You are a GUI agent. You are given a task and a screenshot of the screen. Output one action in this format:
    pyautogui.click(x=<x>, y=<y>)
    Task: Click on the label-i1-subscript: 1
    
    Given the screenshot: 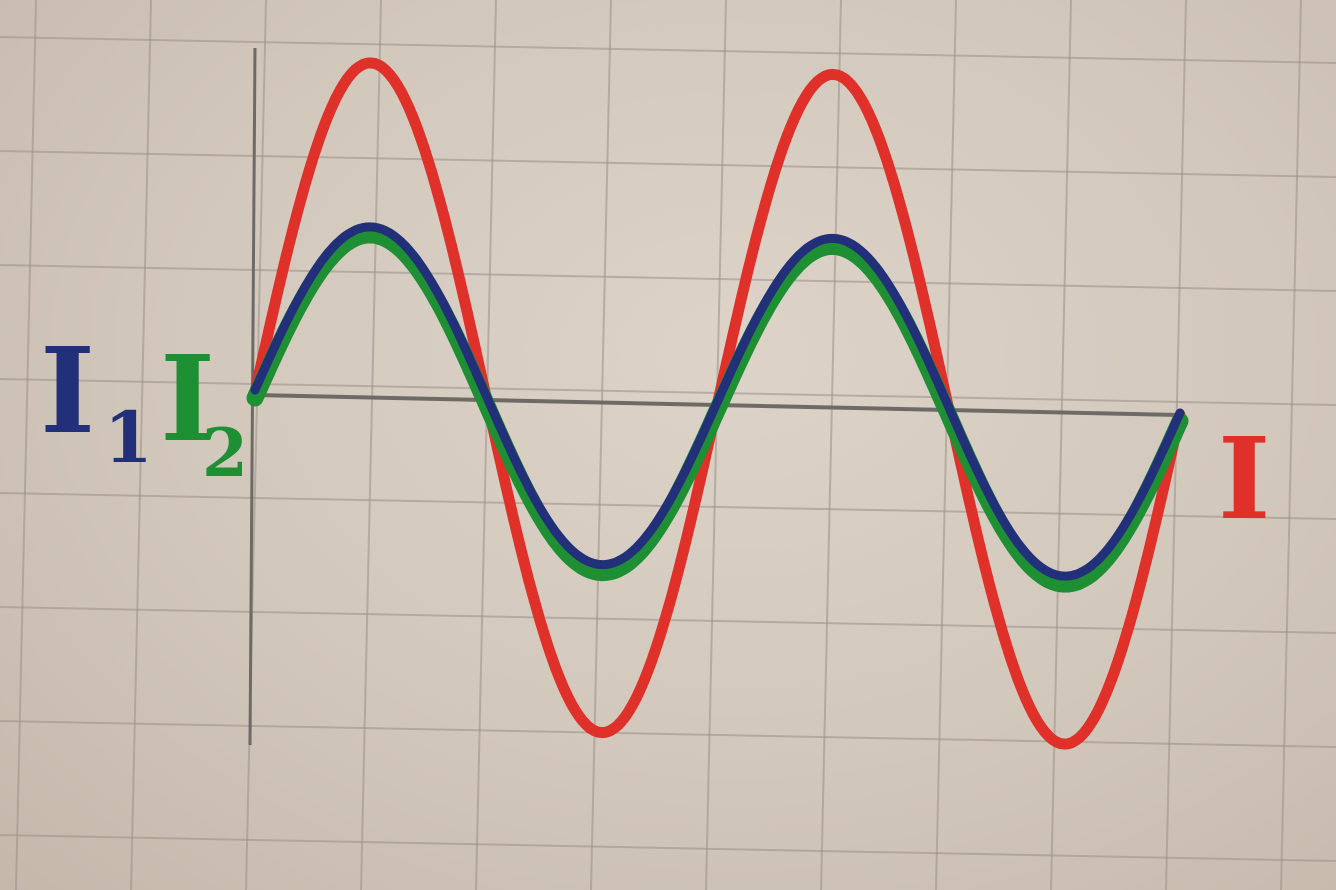 What is the action you would take?
    pyautogui.click(x=128, y=437)
    